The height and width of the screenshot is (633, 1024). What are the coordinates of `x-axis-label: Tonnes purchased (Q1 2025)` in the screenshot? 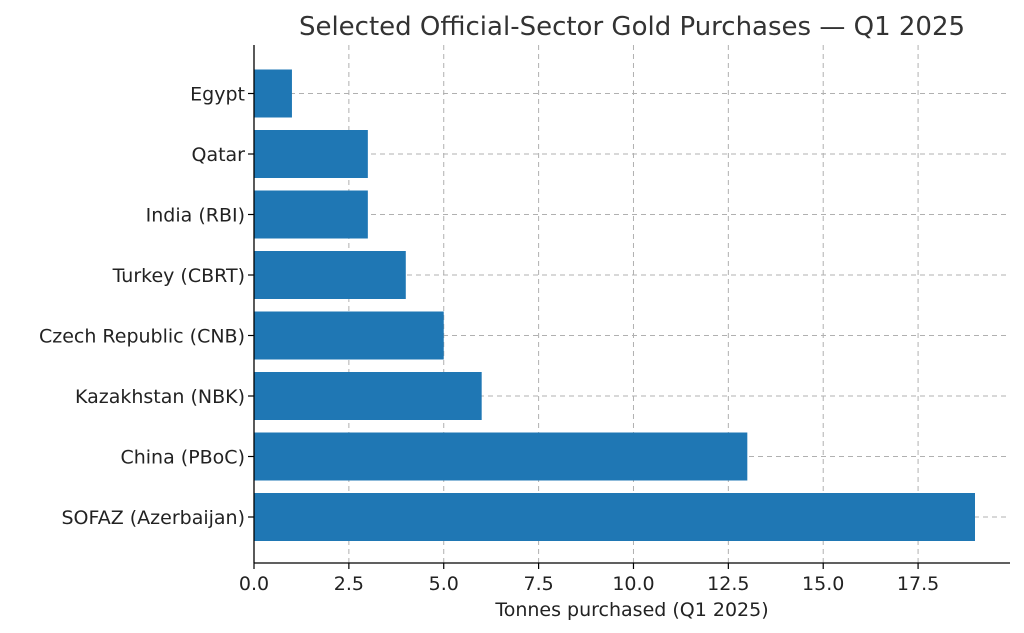 It's located at (631, 610).